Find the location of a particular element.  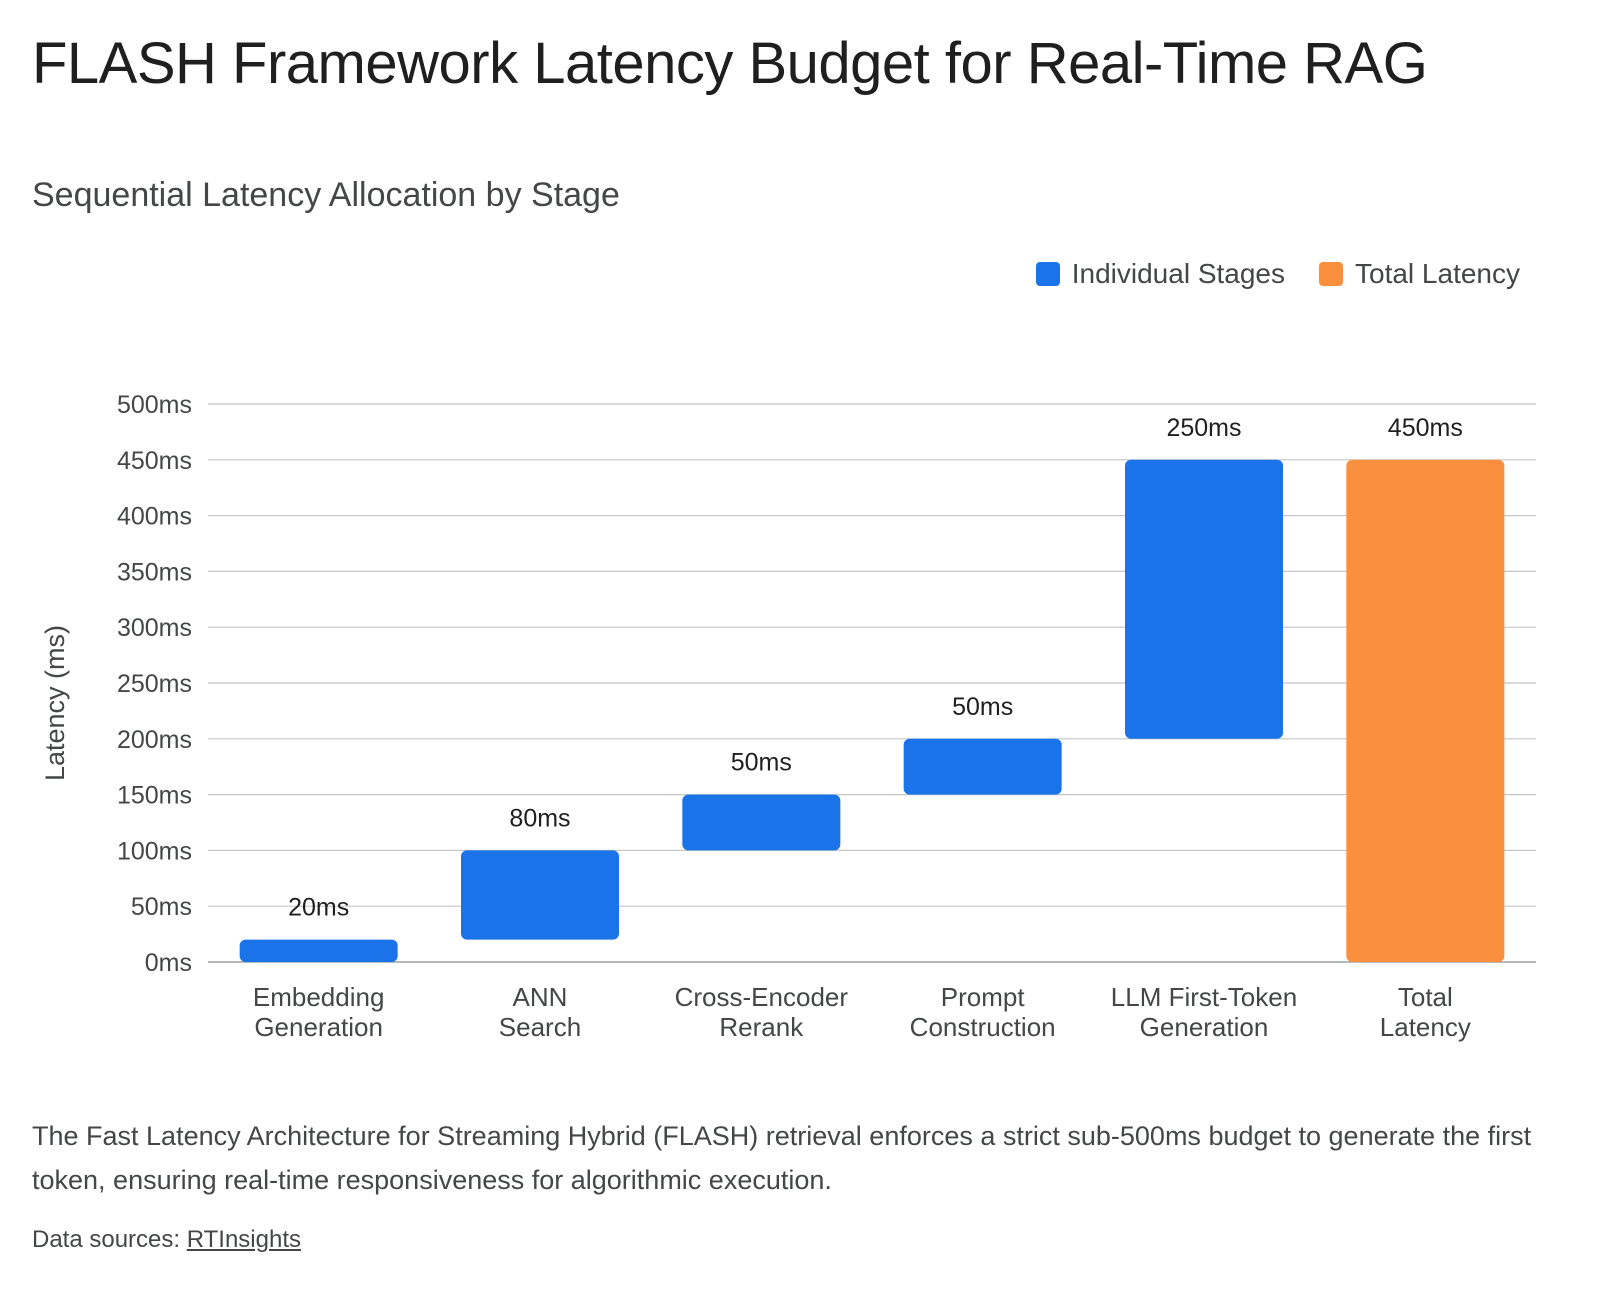

y-tick-label-250: 250ms is located at coordinates (154, 684).